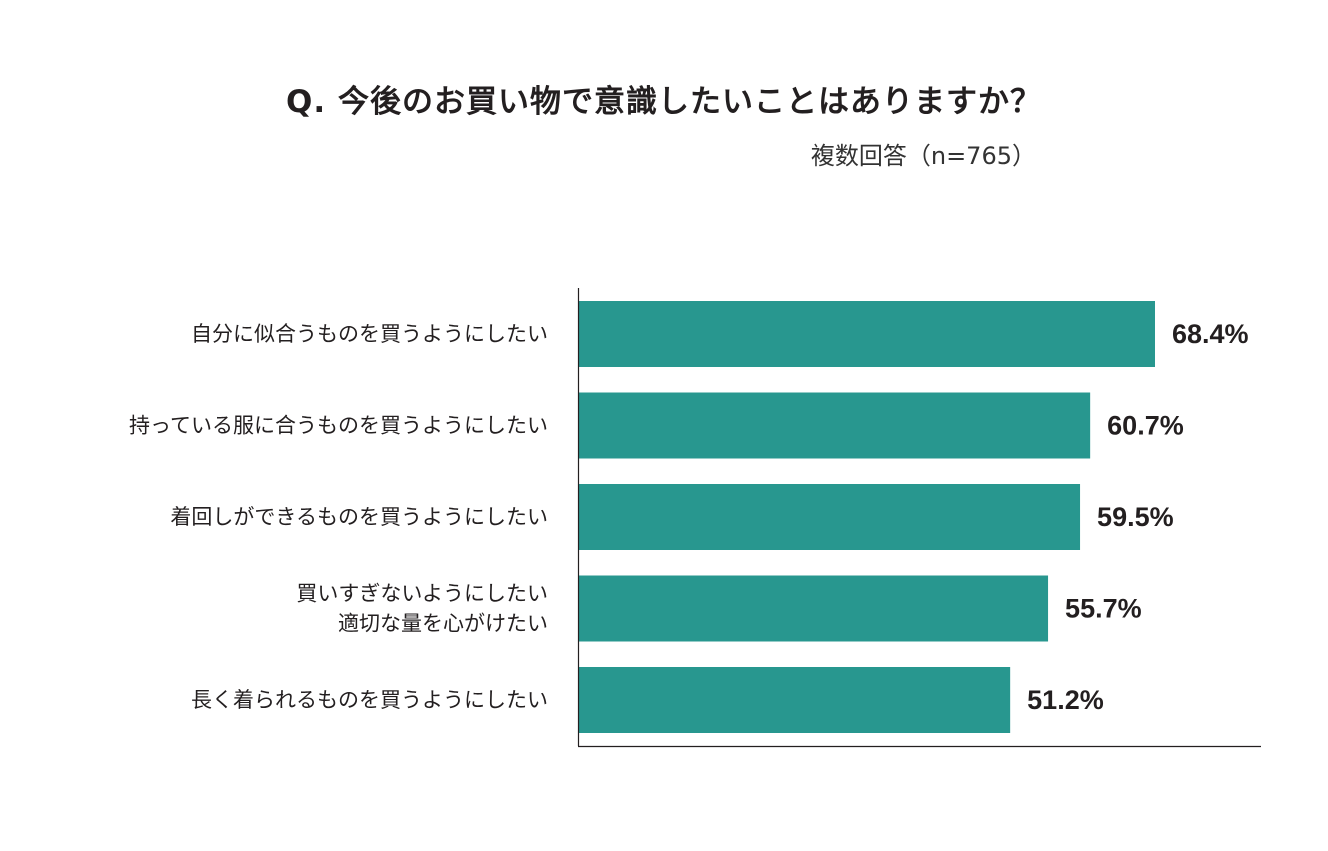 This screenshot has height=851, width=1328. Describe the element at coordinates (369, 700) in the screenshot. I see `category-label-5: 長く着られるものを買うようにしたい` at that location.